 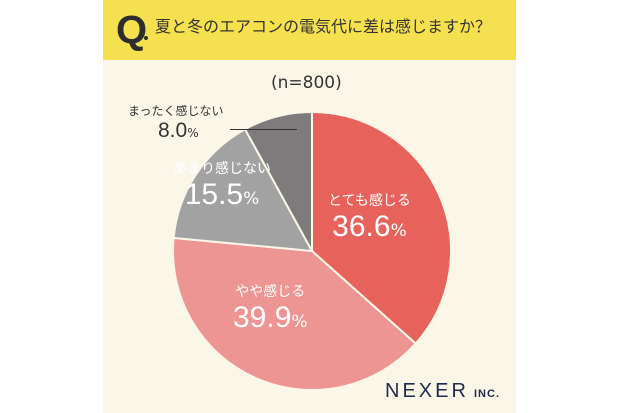 I want to click on slice-very-much, so click(x=381, y=227).